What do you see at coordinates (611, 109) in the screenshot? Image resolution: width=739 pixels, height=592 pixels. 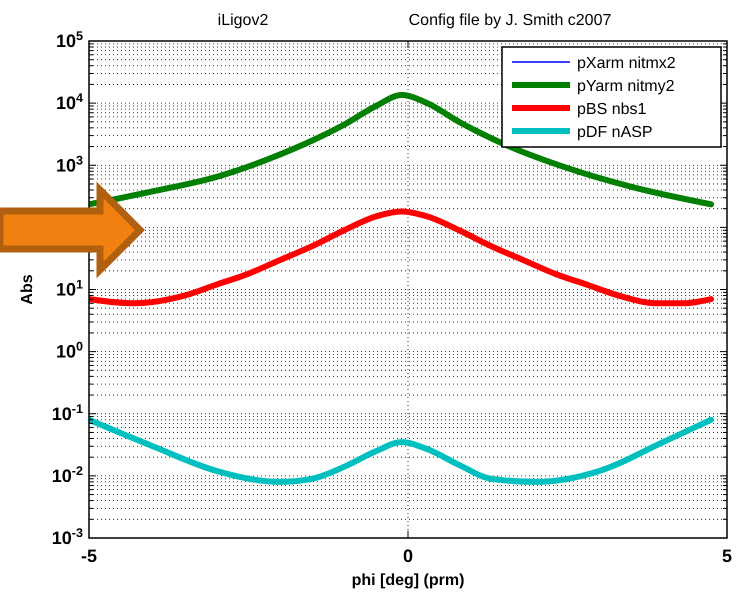 I see `legend-label: pBS nbs1` at bounding box center [611, 109].